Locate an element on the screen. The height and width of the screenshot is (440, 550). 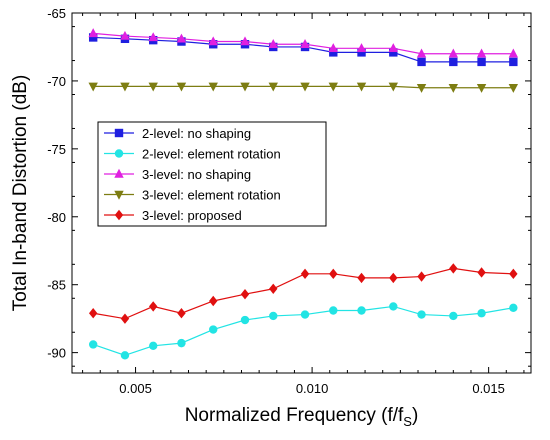
x-tick-label: 0.005 is located at coordinates (135, 388).